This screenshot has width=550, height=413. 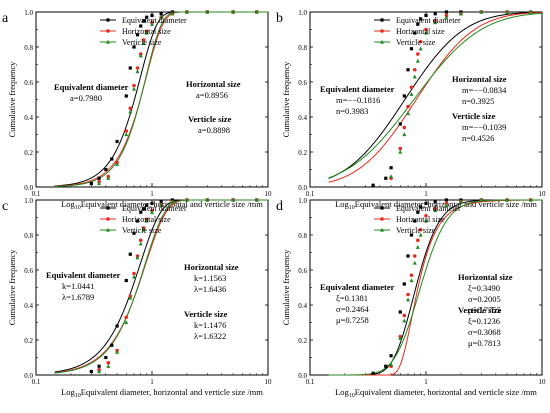 I want to click on annotation-param: m=−−0.1816, so click(x=358, y=100).